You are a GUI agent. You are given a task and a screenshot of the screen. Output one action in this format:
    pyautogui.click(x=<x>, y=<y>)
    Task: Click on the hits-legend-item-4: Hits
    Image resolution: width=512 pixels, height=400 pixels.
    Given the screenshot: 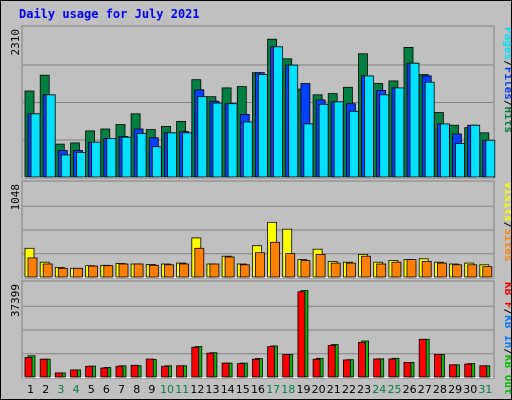 What is the action you would take?
    pyautogui.click(x=506, y=120)
    